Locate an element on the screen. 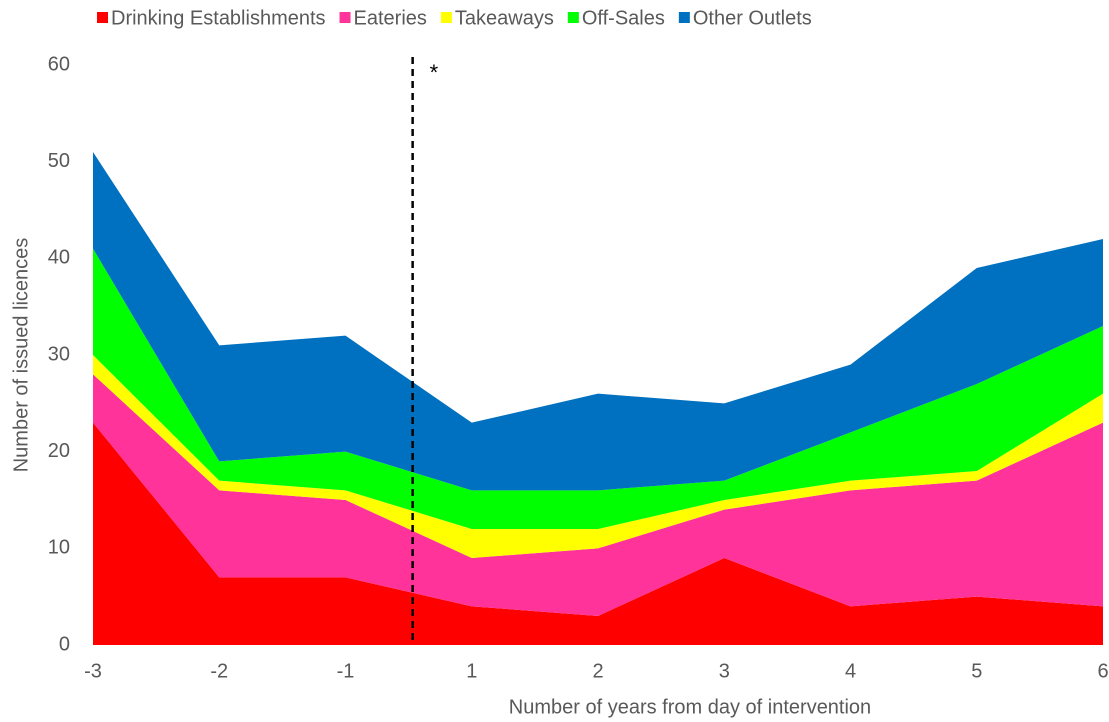  y-tick-label: 40 is located at coordinates (59, 258).